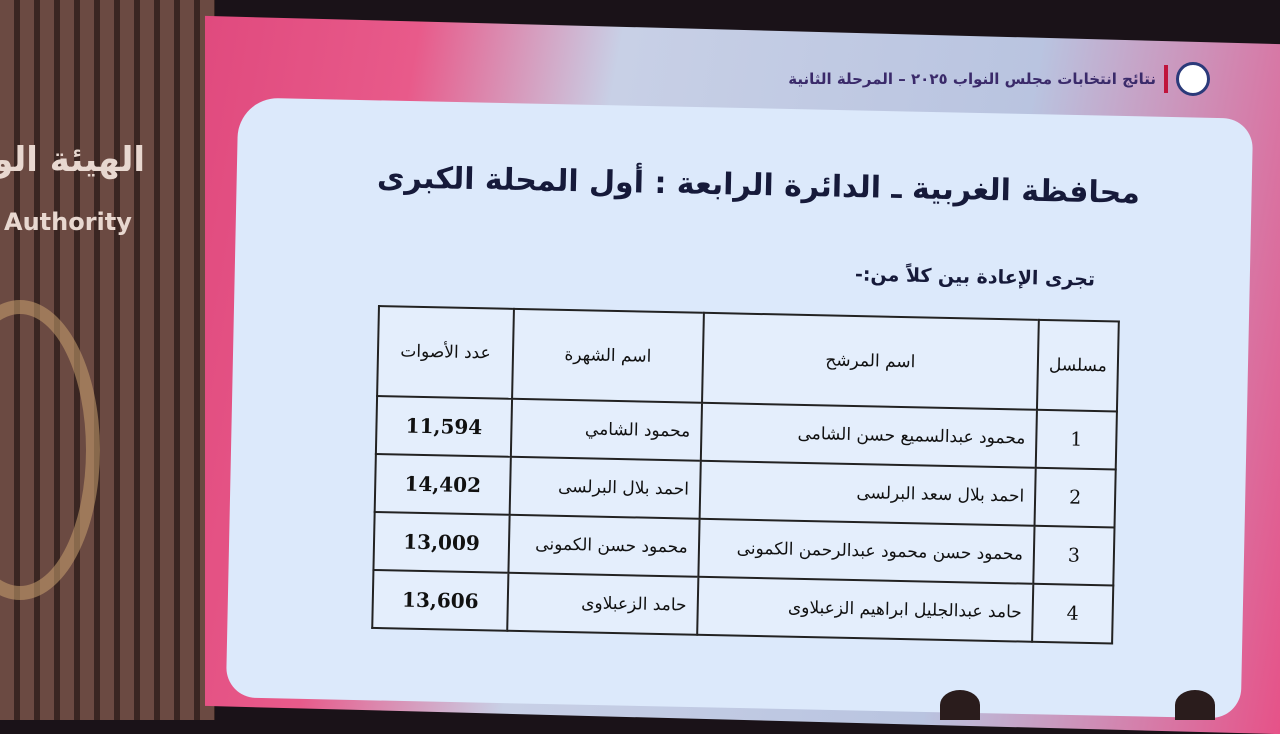  I want to click on votes-cell: 13,606, so click(440, 600).